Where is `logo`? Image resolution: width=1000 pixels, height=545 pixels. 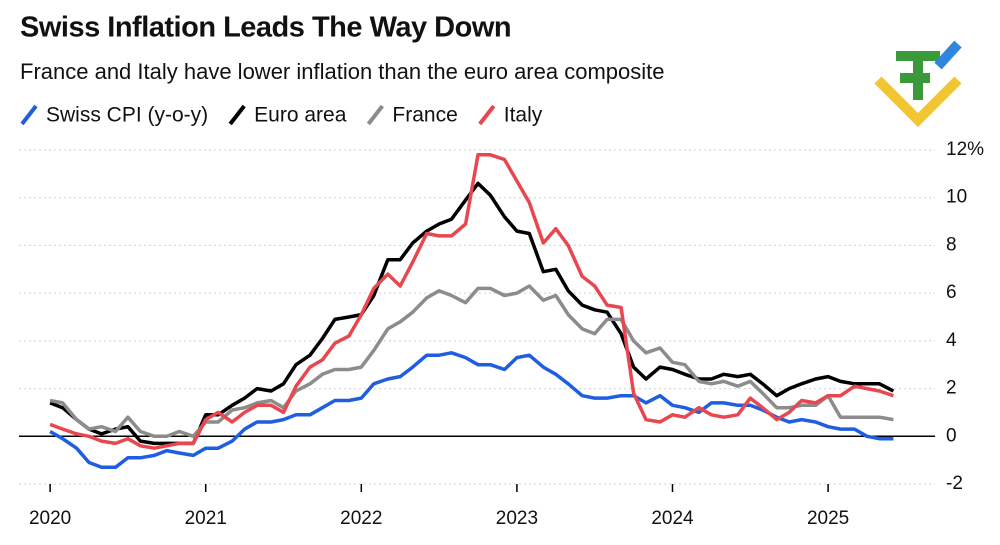 logo is located at coordinates (918, 84).